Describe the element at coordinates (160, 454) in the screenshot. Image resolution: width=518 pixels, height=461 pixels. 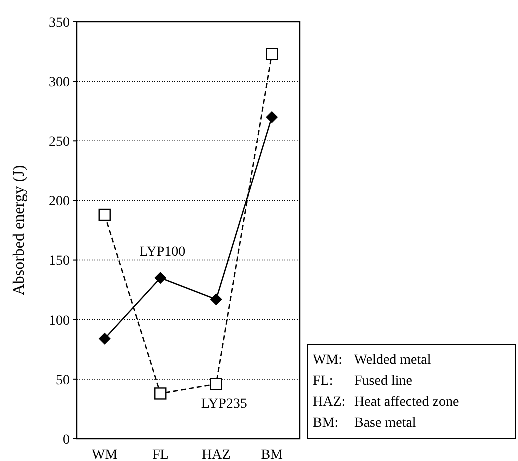
I see `x-tick-label: FL` at that location.